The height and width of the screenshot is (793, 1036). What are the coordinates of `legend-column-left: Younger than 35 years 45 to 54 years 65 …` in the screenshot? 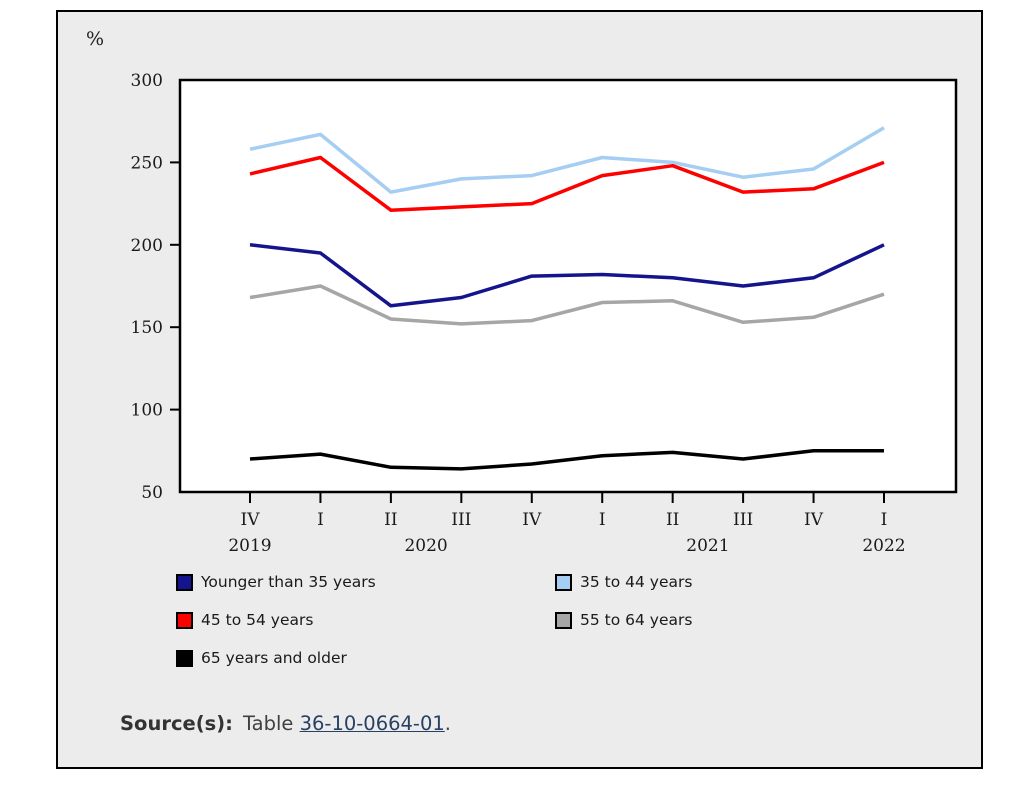 It's located at (276, 630).